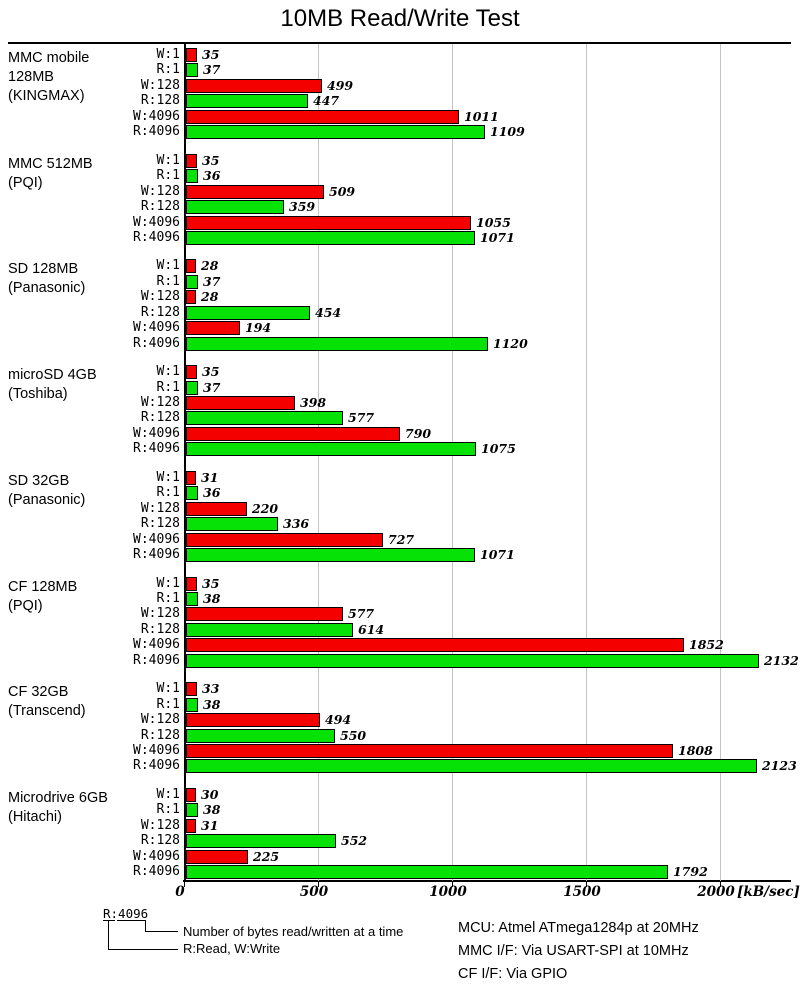 Image resolution: width=800 pixels, height=1003 pixels. I want to click on bar-value-label: 33, so click(211, 689).